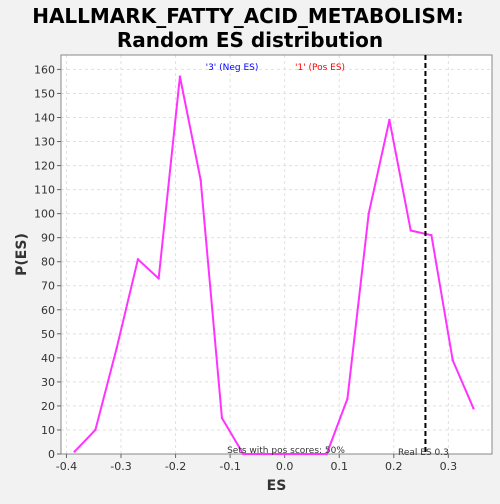  Describe the element at coordinates (48, 238) in the screenshot. I see `y-tick-label: 90` at that location.